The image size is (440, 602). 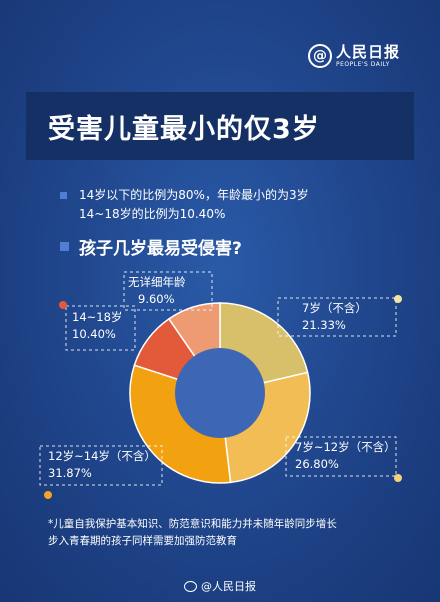 I want to click on brand-name-en: PEOPLE'S DAILY, so click(x=362, y=64).